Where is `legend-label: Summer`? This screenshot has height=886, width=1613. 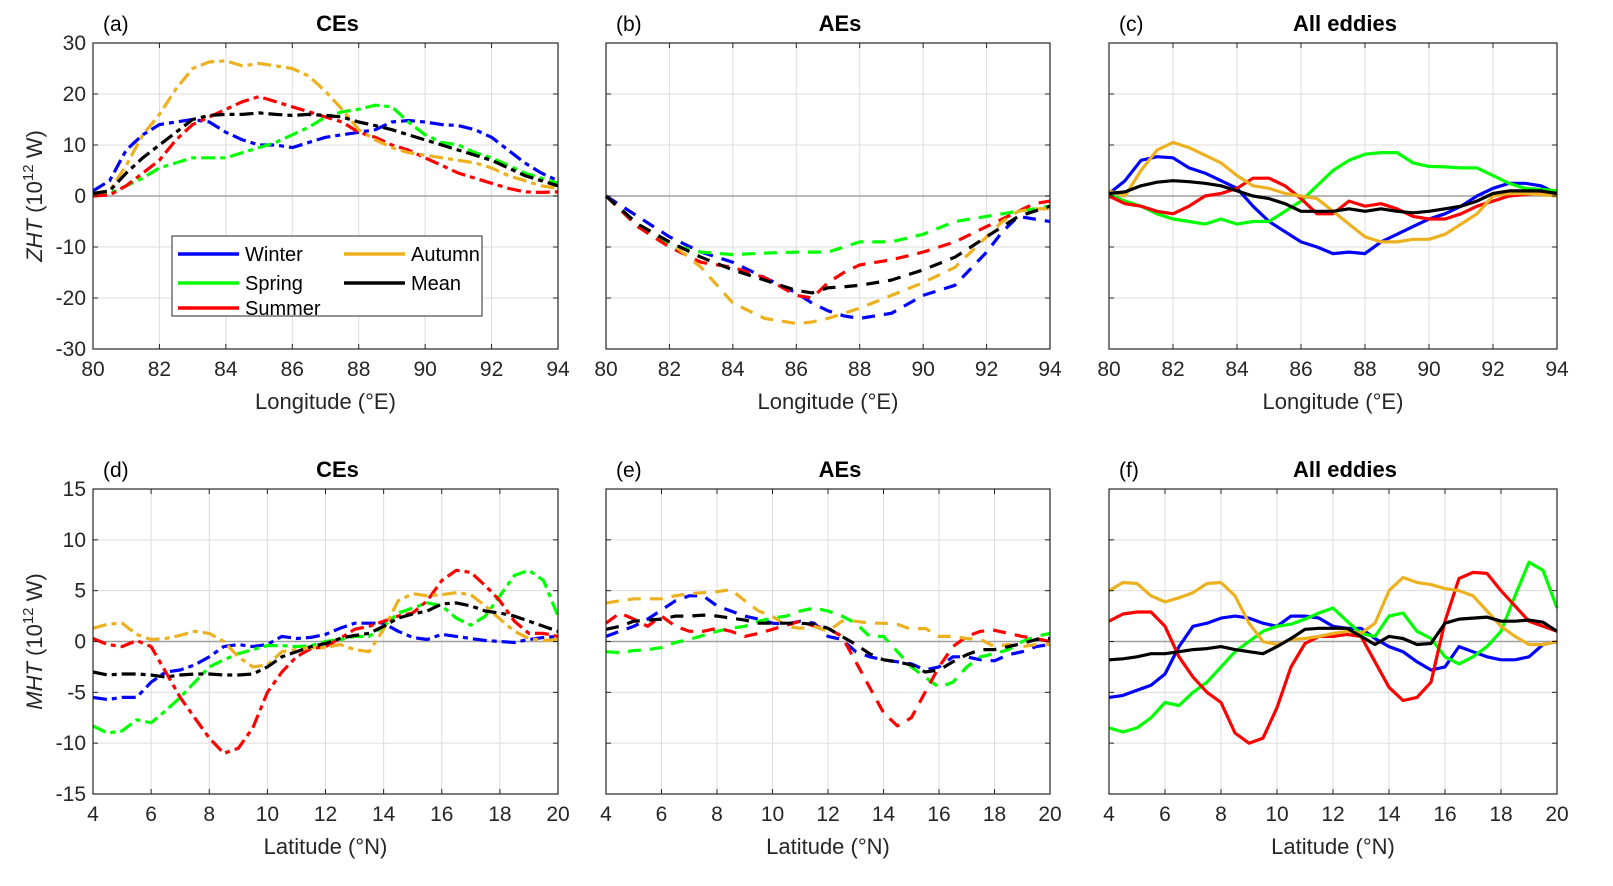
legend-label: Summer is located at coordinates (283, 309).